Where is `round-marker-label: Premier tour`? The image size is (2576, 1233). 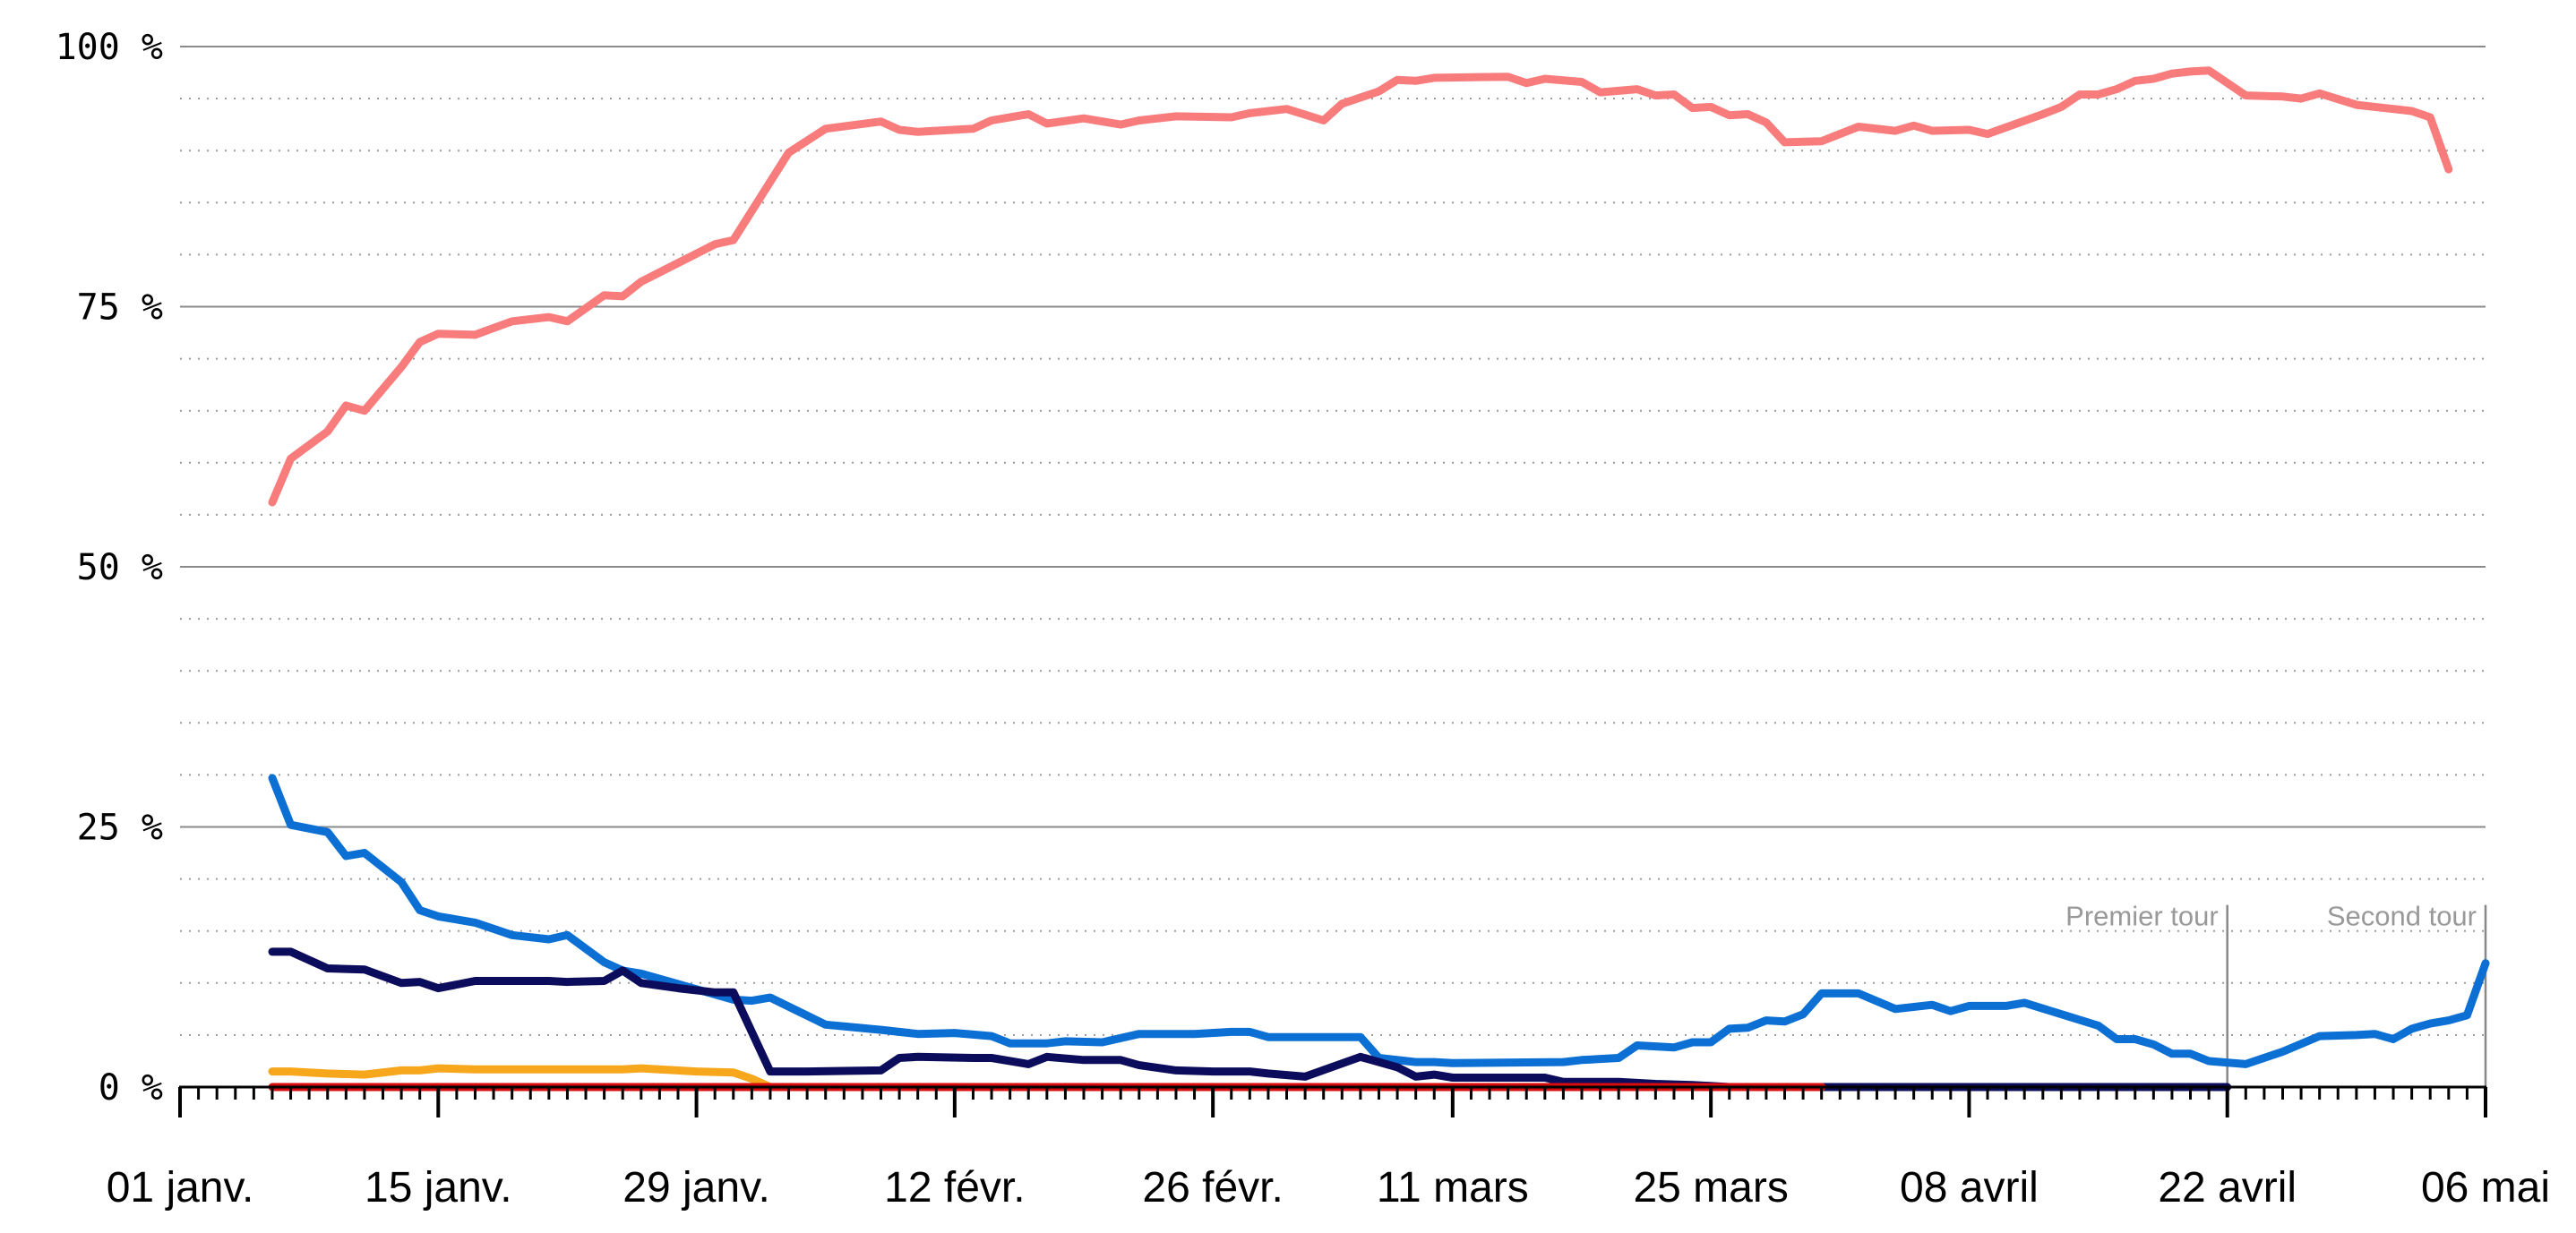
round-marker-label: Premier tour is located at coordinates (2142, 917).